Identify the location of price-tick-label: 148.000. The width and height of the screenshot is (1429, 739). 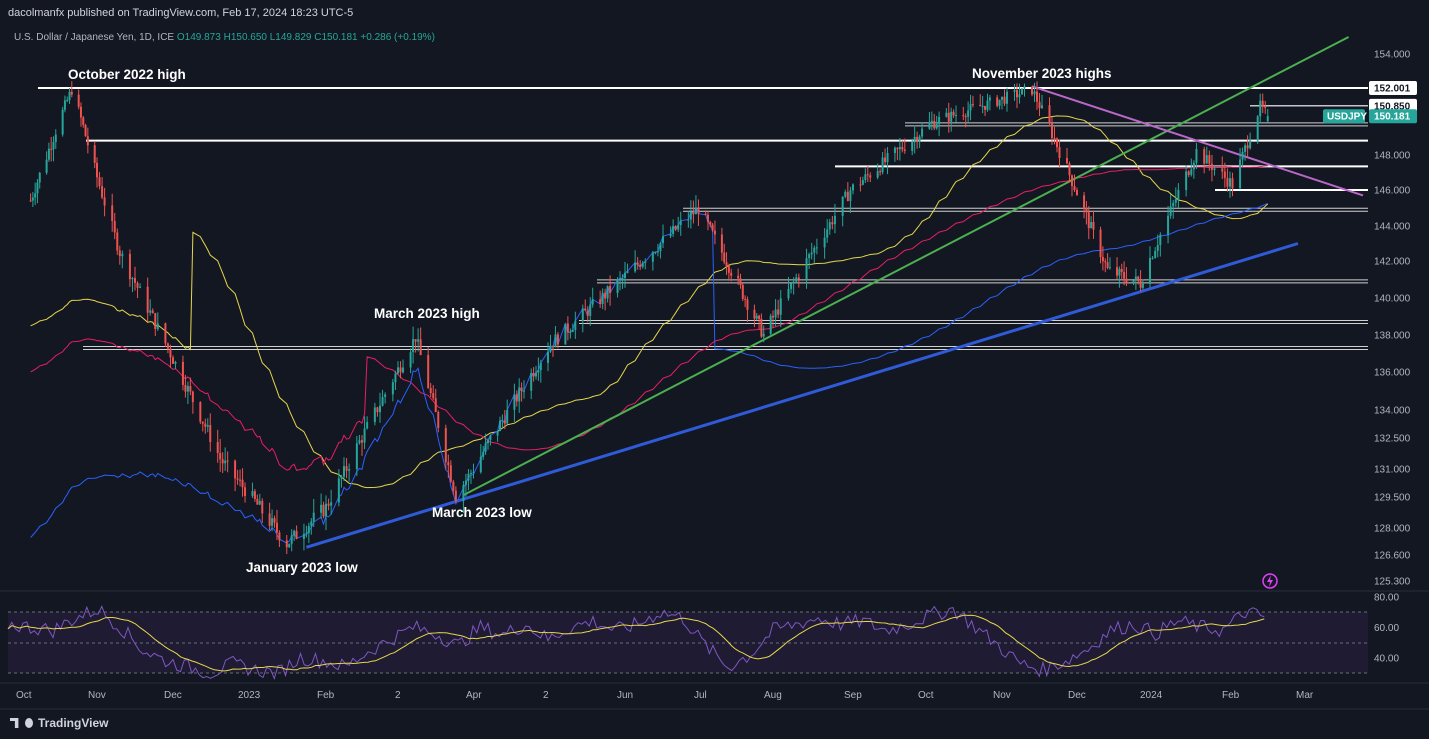
(1392, 156).